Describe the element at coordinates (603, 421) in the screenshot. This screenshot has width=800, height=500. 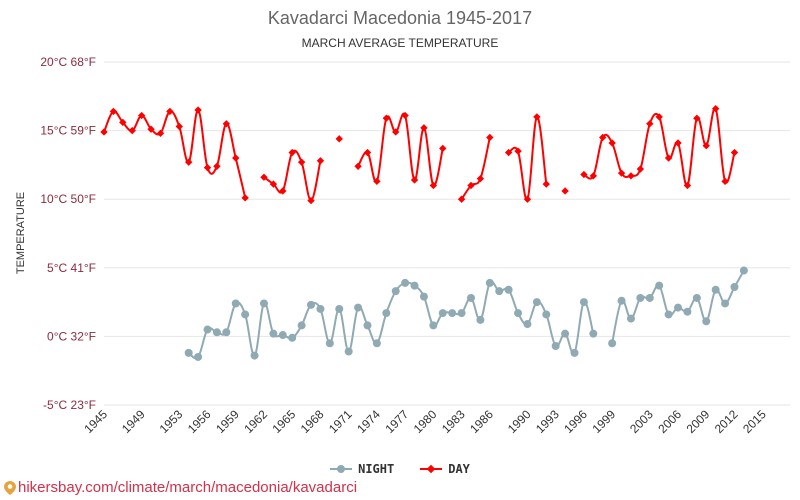
I see `x-tick-label: 1999` at that location.